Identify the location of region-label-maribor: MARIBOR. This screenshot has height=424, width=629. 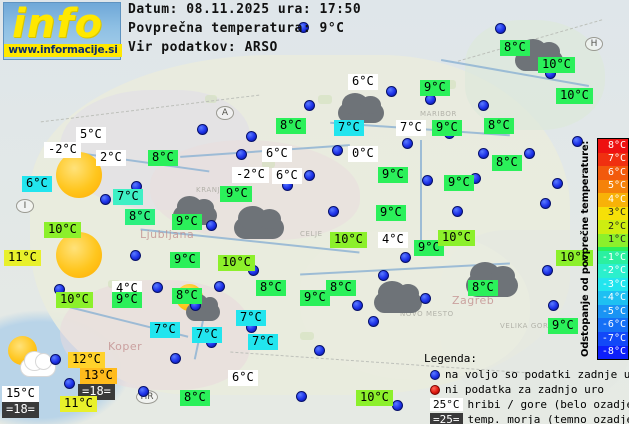
(439, 114).